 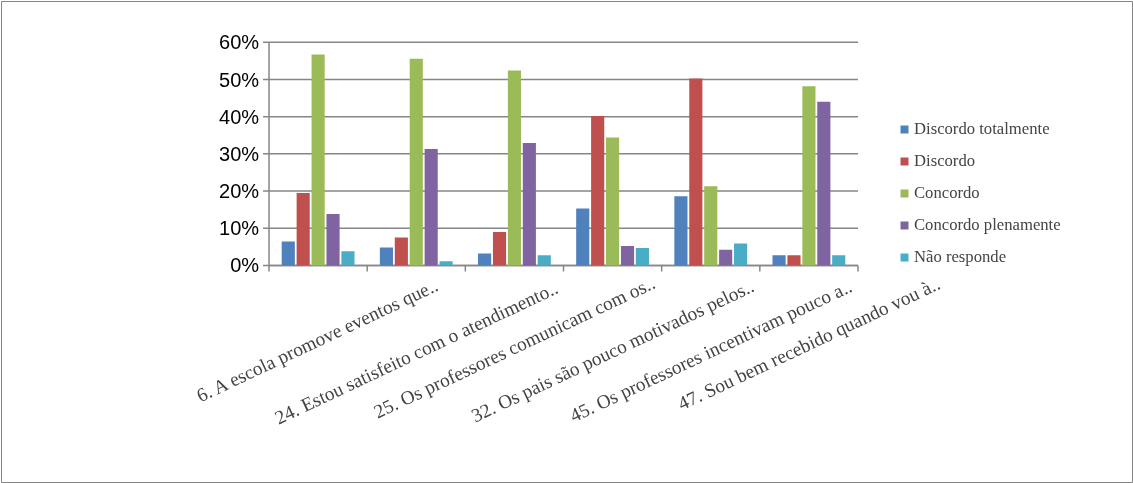 I want to click on legend-label: Não responde, so click(x=960, y=257).